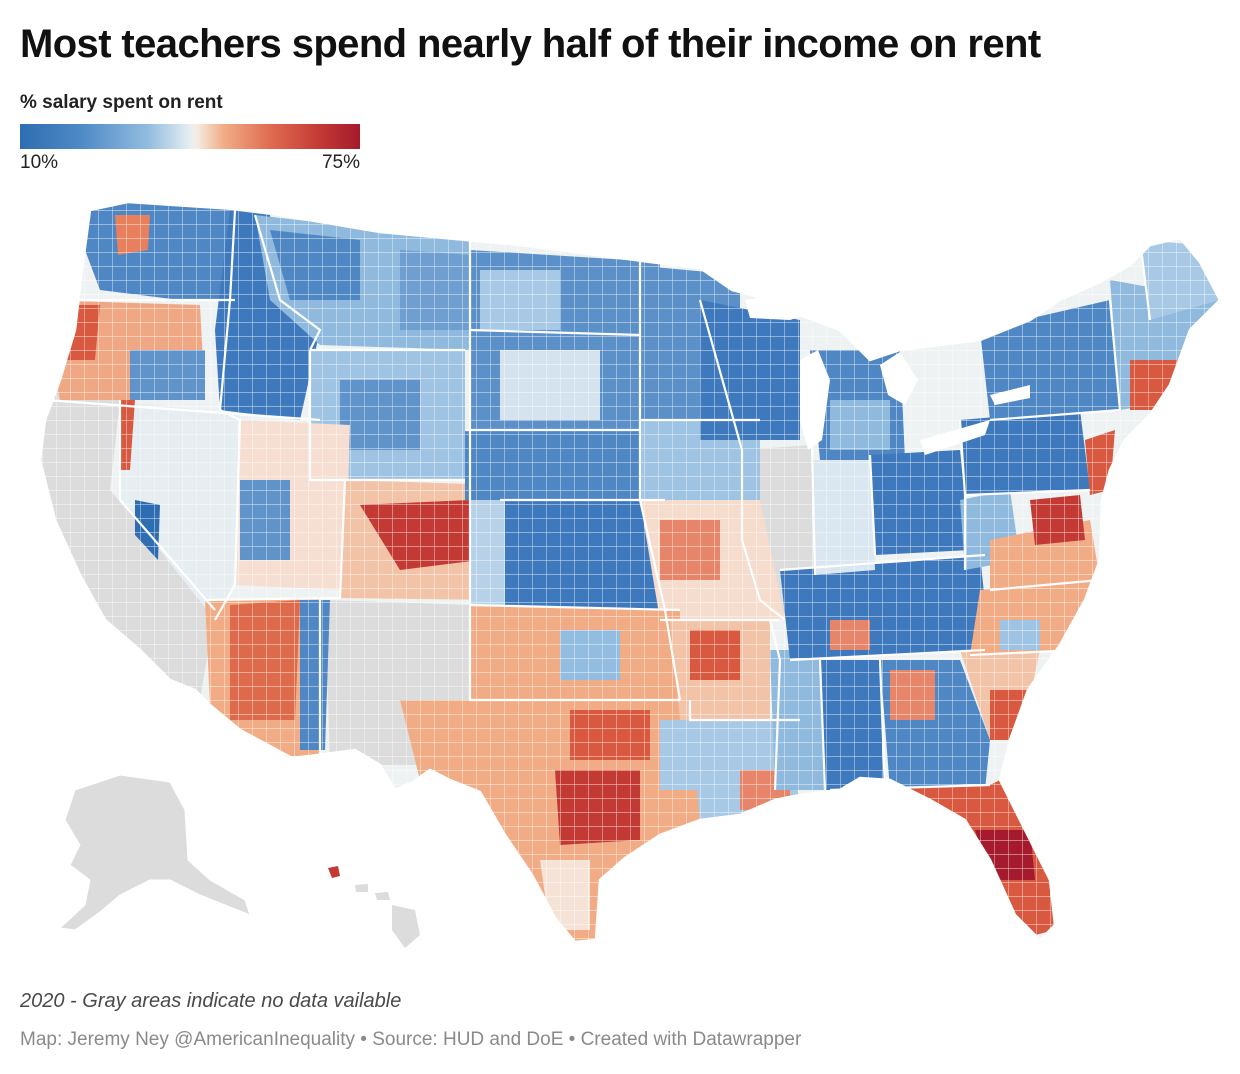  What do you see at coordinates (887, 372) in the screenshot?
I see `great-lakes` at bounding box center [887, 372].